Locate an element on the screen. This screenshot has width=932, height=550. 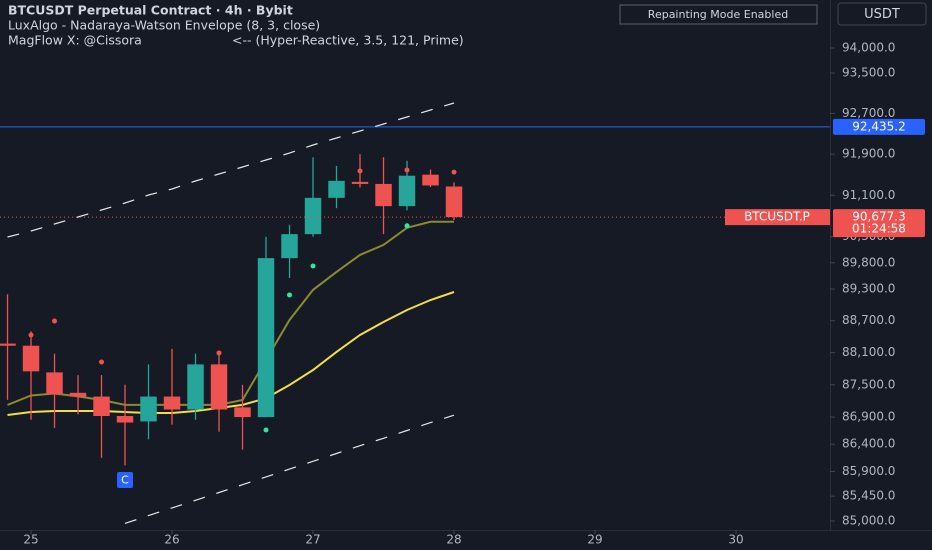
y-tick-label: 86,900.0 is located at coordinates (868, 417).